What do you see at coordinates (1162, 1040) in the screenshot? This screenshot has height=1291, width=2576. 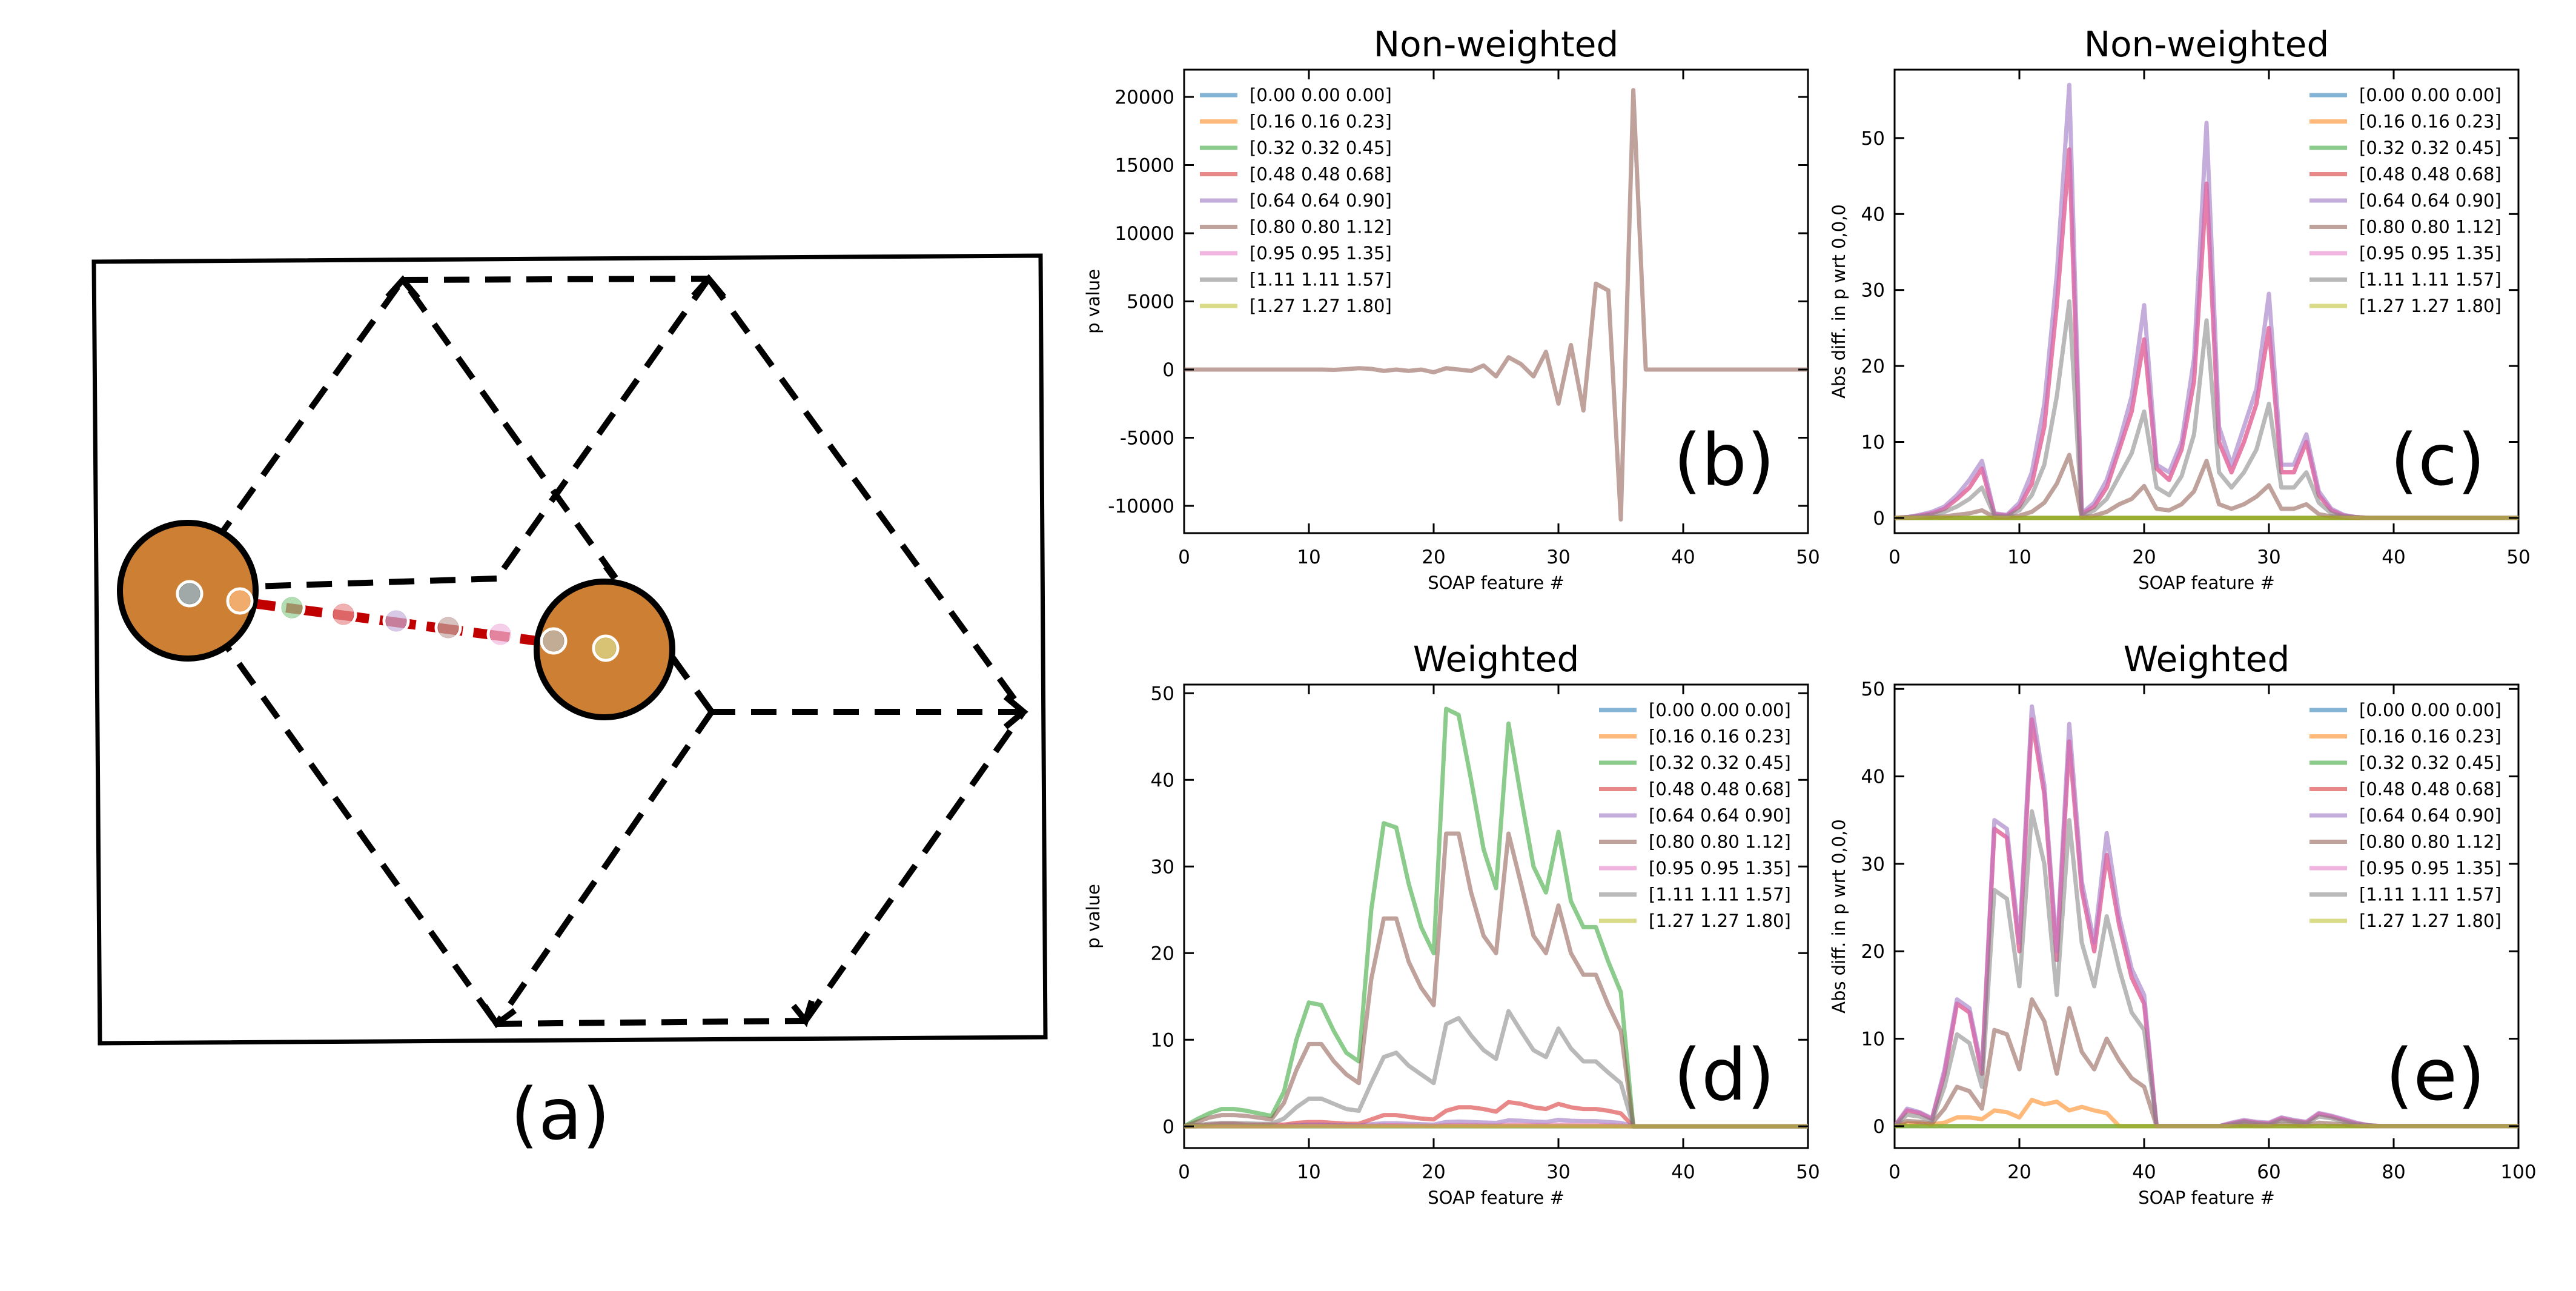 I see `y-tick-label: 10` at bounding box center [1162, 1040].